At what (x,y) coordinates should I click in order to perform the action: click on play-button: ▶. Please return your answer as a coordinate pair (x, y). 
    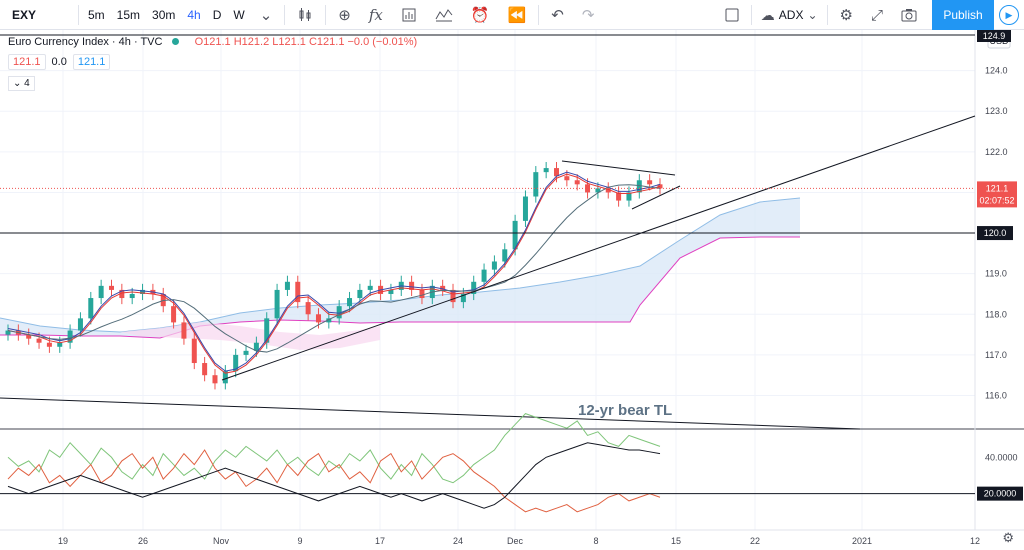
    Looking at the image, I should click on (1009, 15).